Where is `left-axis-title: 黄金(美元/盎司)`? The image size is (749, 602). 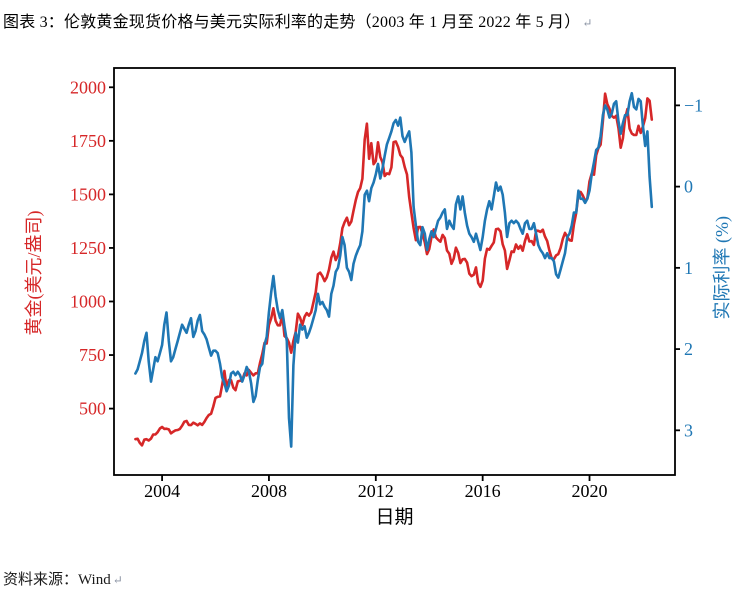 left-axis-title: 黄金(美元/盎司) is located at coordinates (34, 273).